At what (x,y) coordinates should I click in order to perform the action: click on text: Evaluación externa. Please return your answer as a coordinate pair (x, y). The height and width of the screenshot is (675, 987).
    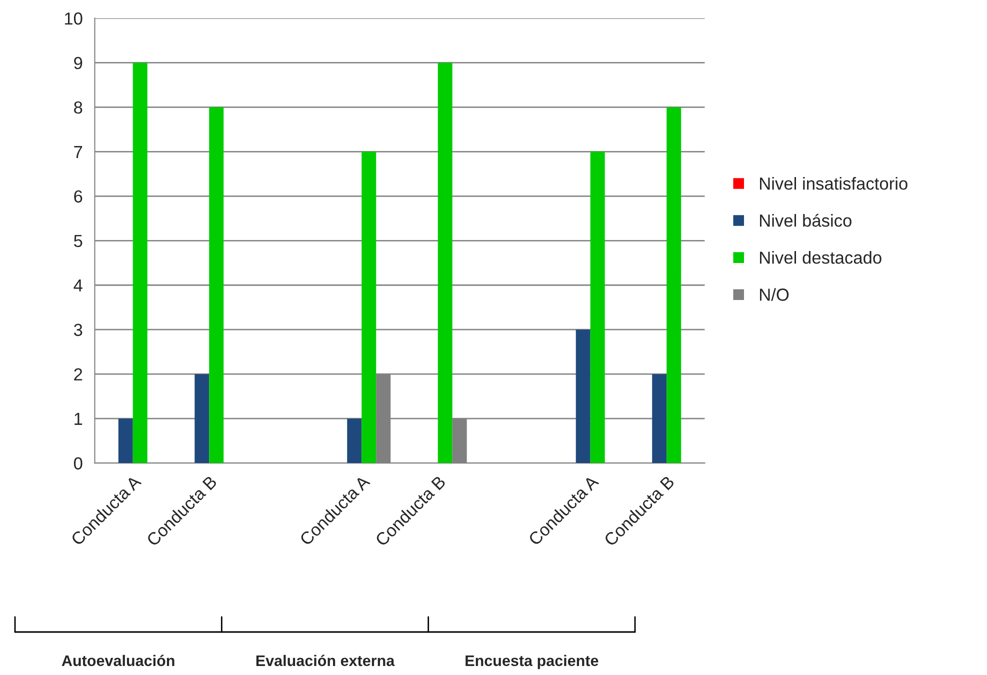
    Looking at the image, I should click on (325, 660).